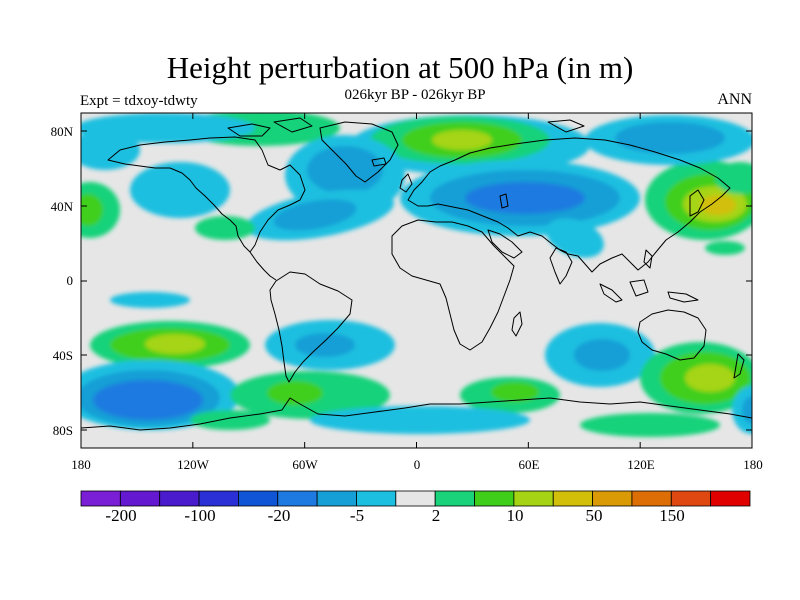 This screenshot has width=800, height=600. What do you see at coordinates (697, 203) in the screenshot?
I see `coast-japan` at bounding box center [697, 203].